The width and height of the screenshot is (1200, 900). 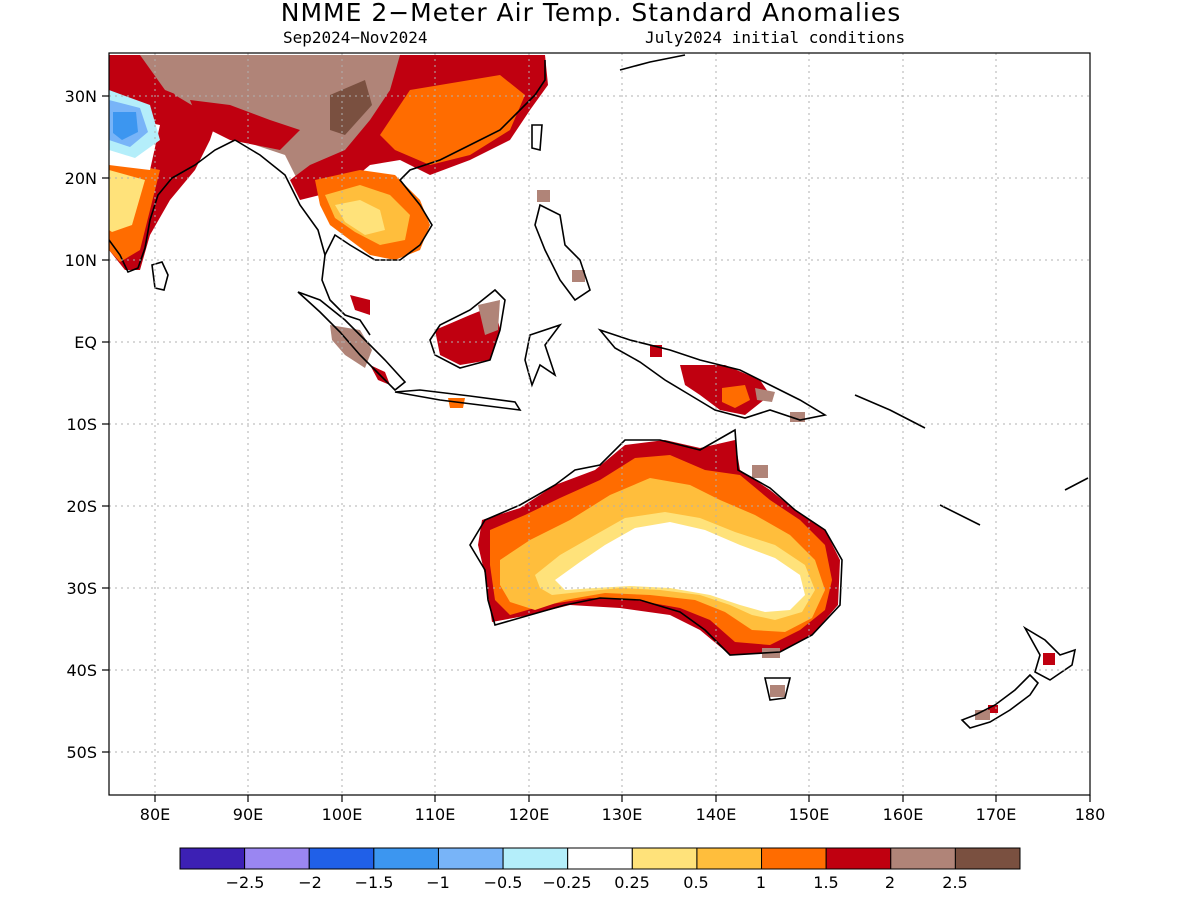 What do you see at coordinates (81, 670) in the screenshot?
I see `lat-tick-label: 40S` at bounding box center [81, 670].